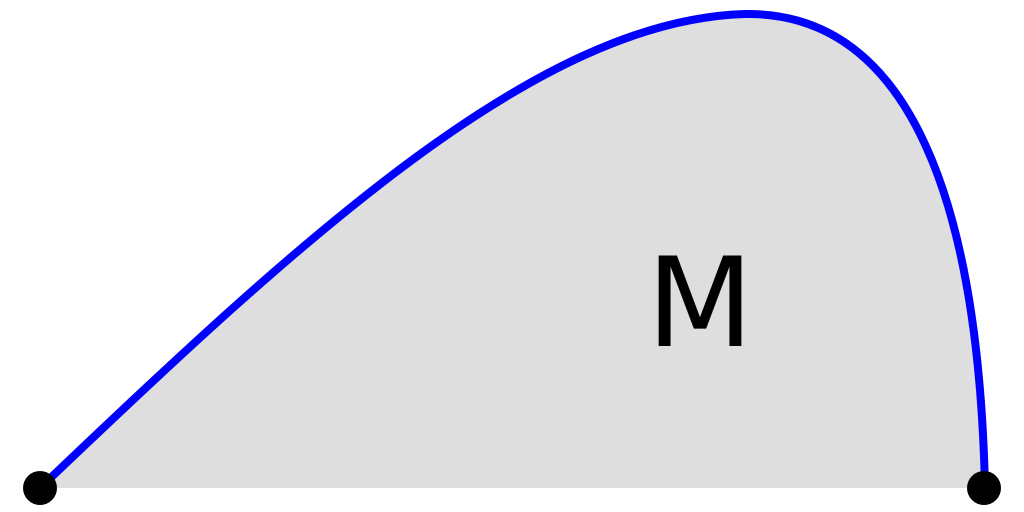 Image resolution: width=1024 pixels, height=512 pixels. Describe the element at coordinates (40, 488) in the screenshot. I see `left-endpoint` at that location.